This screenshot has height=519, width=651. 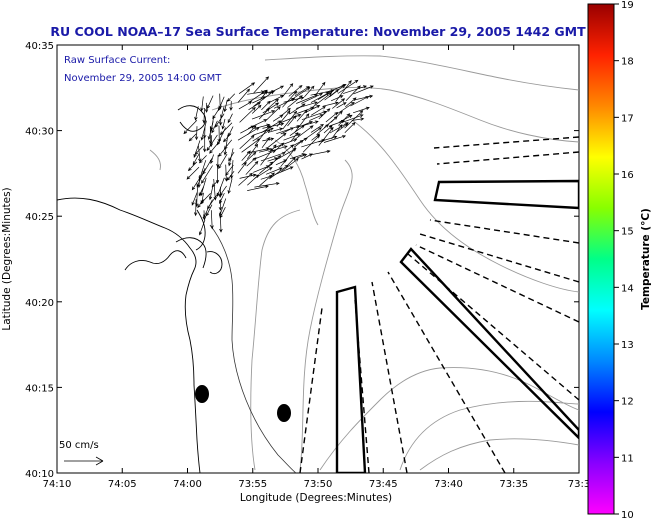 What do you see at coordinates (627, 5) in the screenshot?
I see `colorbar-tick-label: 19` at bounding box center [627, 5].